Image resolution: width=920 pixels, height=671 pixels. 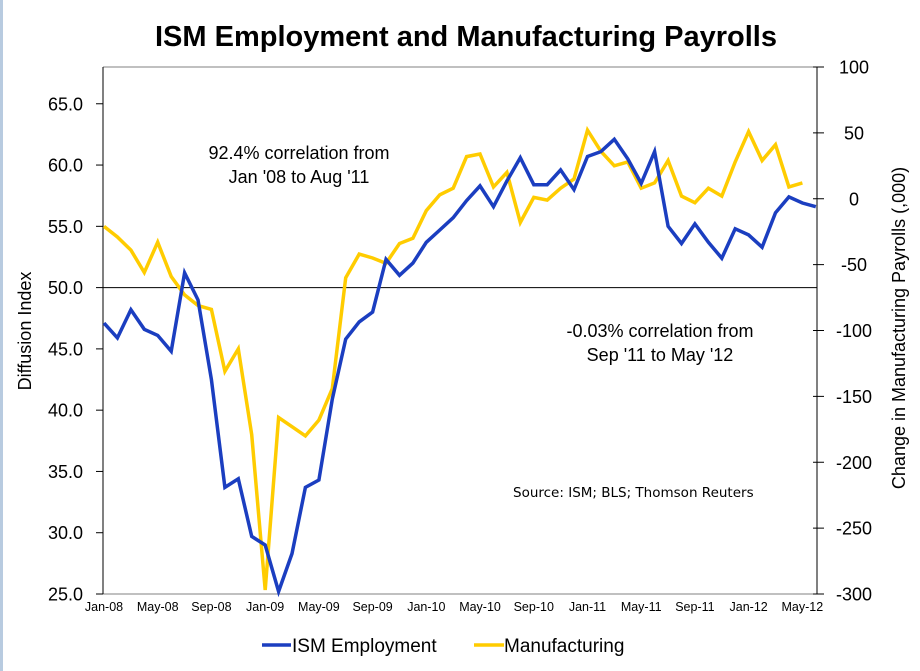 I want to click on x-tick-label: Jan-12, so click(x=749, y=607).